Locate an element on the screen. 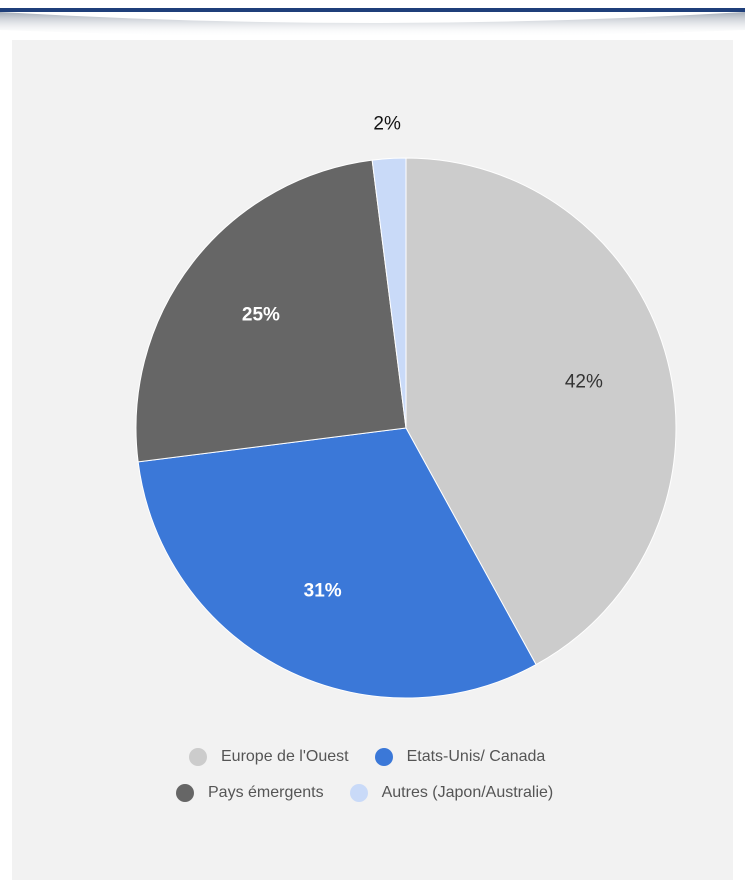 The height and width of the screenshot is (880, 745). legend-row-2: Pays émergents Autres (Japon/Australie) is located at coordinates (377, 793).